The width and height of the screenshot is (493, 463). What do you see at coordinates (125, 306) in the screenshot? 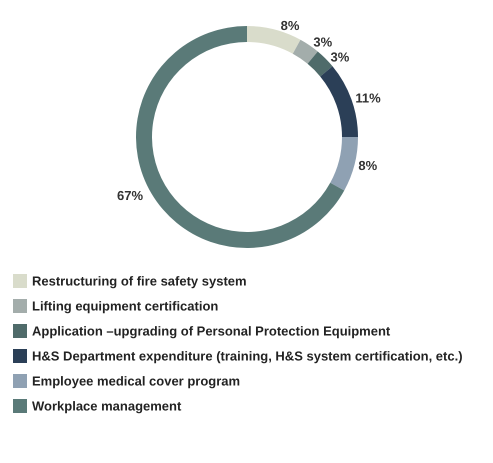
I see `legend-label: Lifting equipment certification` at bounding box center [125, 306].